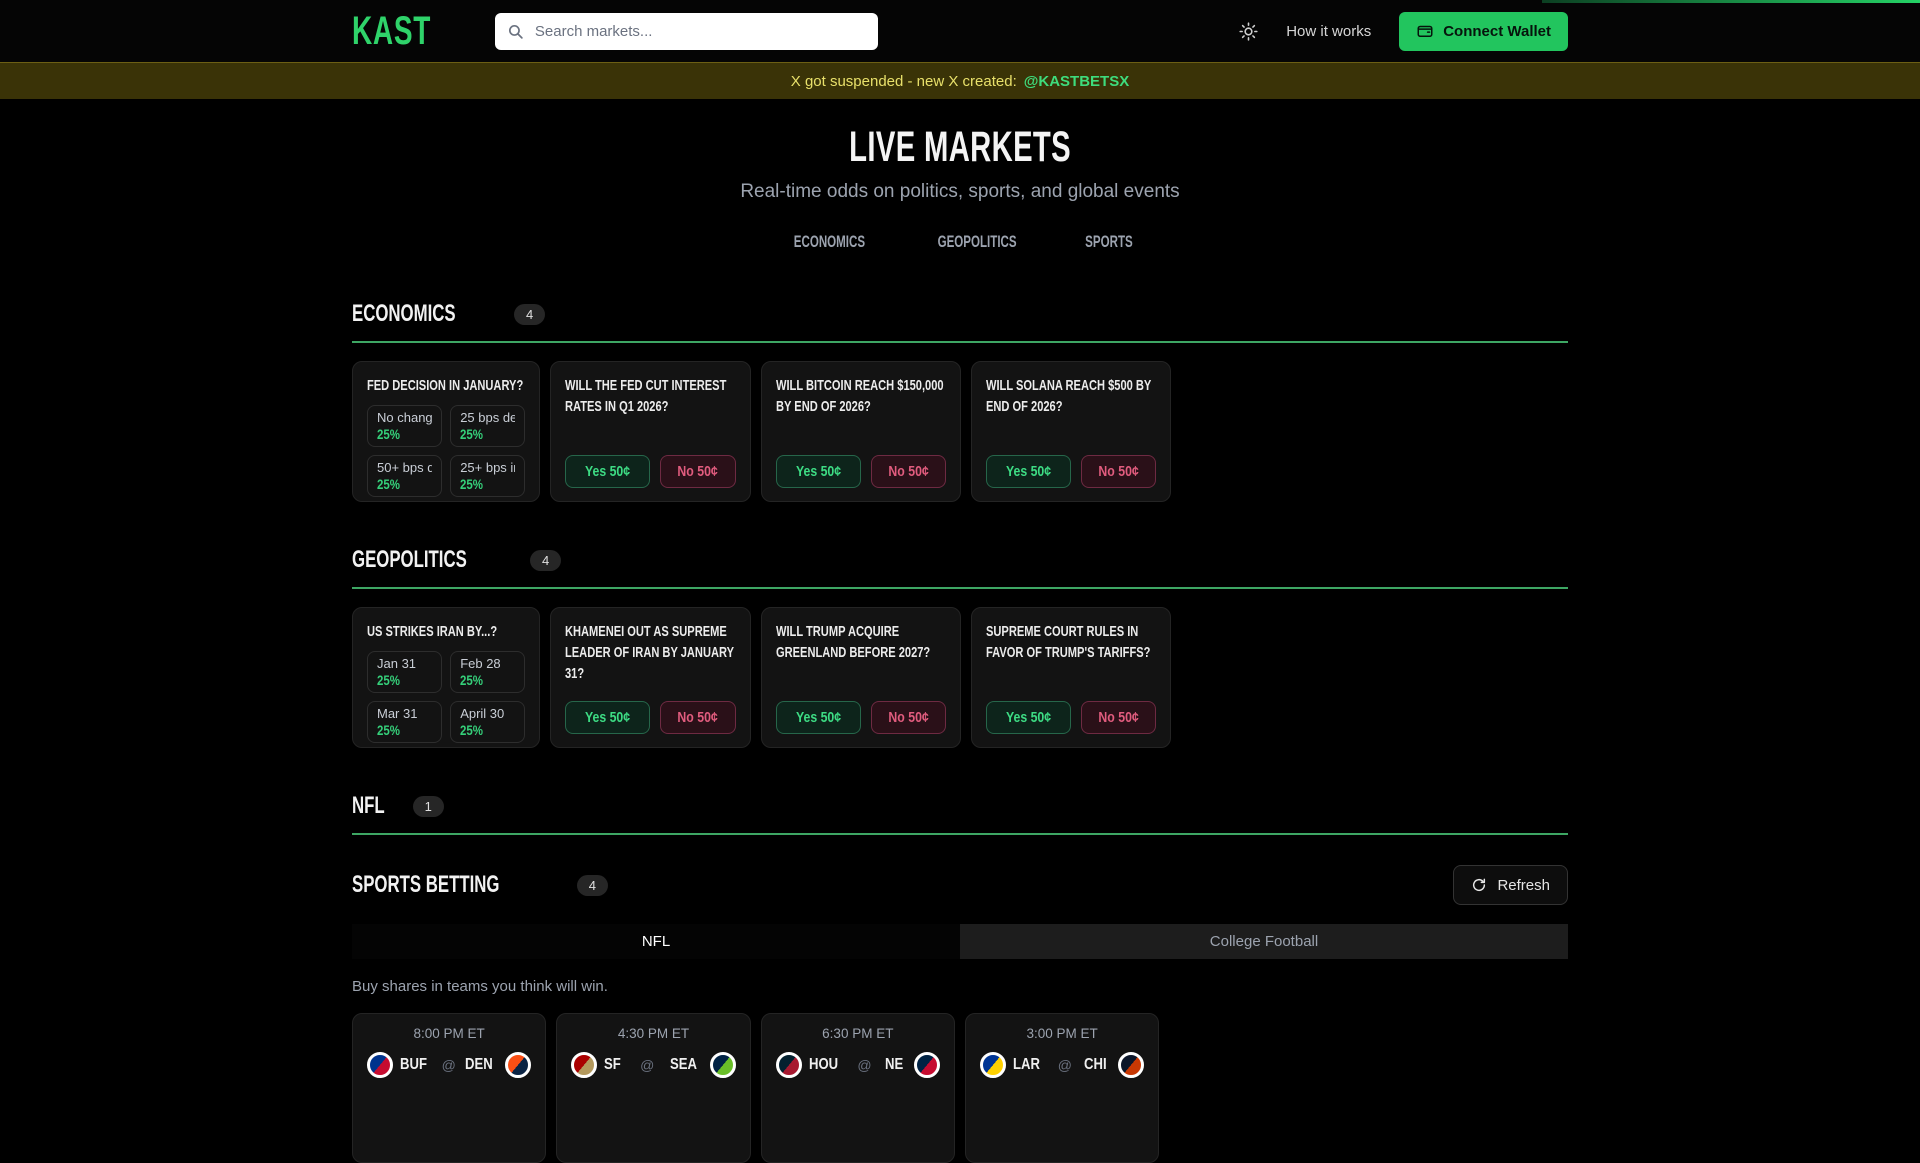  I want to click on sports-betting-section-header: SPORTS BETTING 4 Refresh, so click(960, 885).